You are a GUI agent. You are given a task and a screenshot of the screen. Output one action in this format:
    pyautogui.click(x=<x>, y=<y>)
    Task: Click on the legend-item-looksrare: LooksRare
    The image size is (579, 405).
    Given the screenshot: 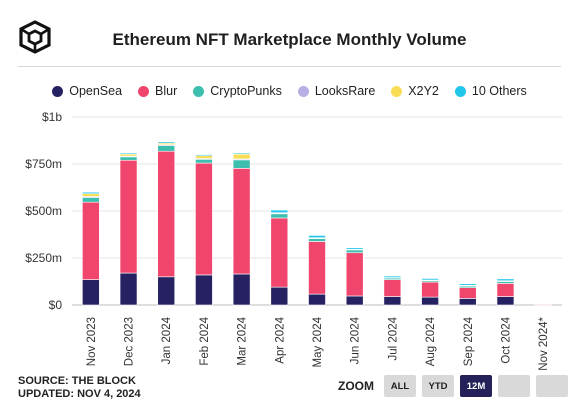 What is the action you would take?
    pyautogui.click(x=336, y=91)
    